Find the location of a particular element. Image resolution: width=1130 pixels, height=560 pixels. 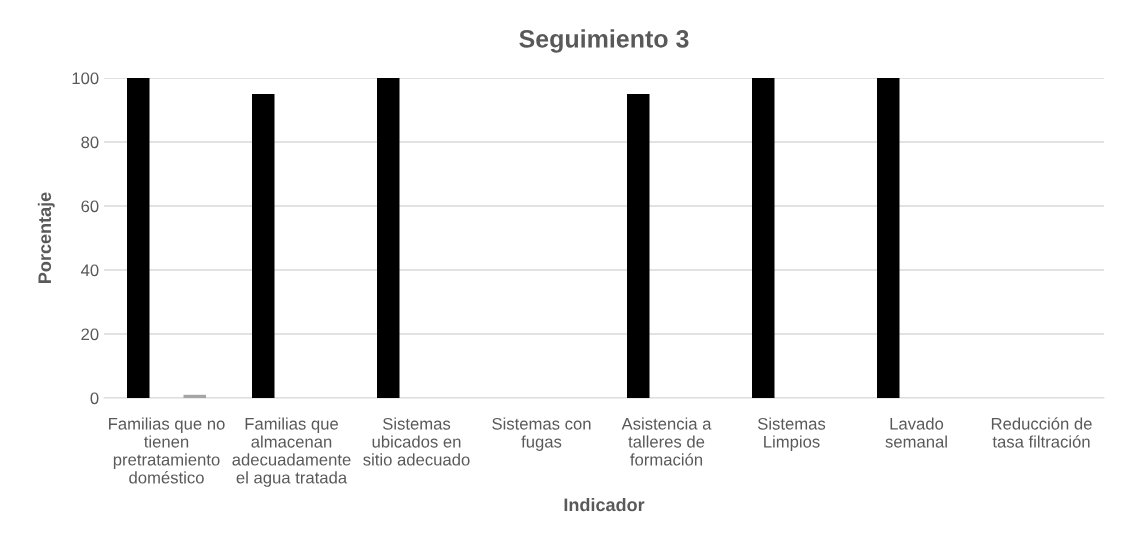

x-tick-label: Sistemas con fugas is located at coordinates (541, 434).